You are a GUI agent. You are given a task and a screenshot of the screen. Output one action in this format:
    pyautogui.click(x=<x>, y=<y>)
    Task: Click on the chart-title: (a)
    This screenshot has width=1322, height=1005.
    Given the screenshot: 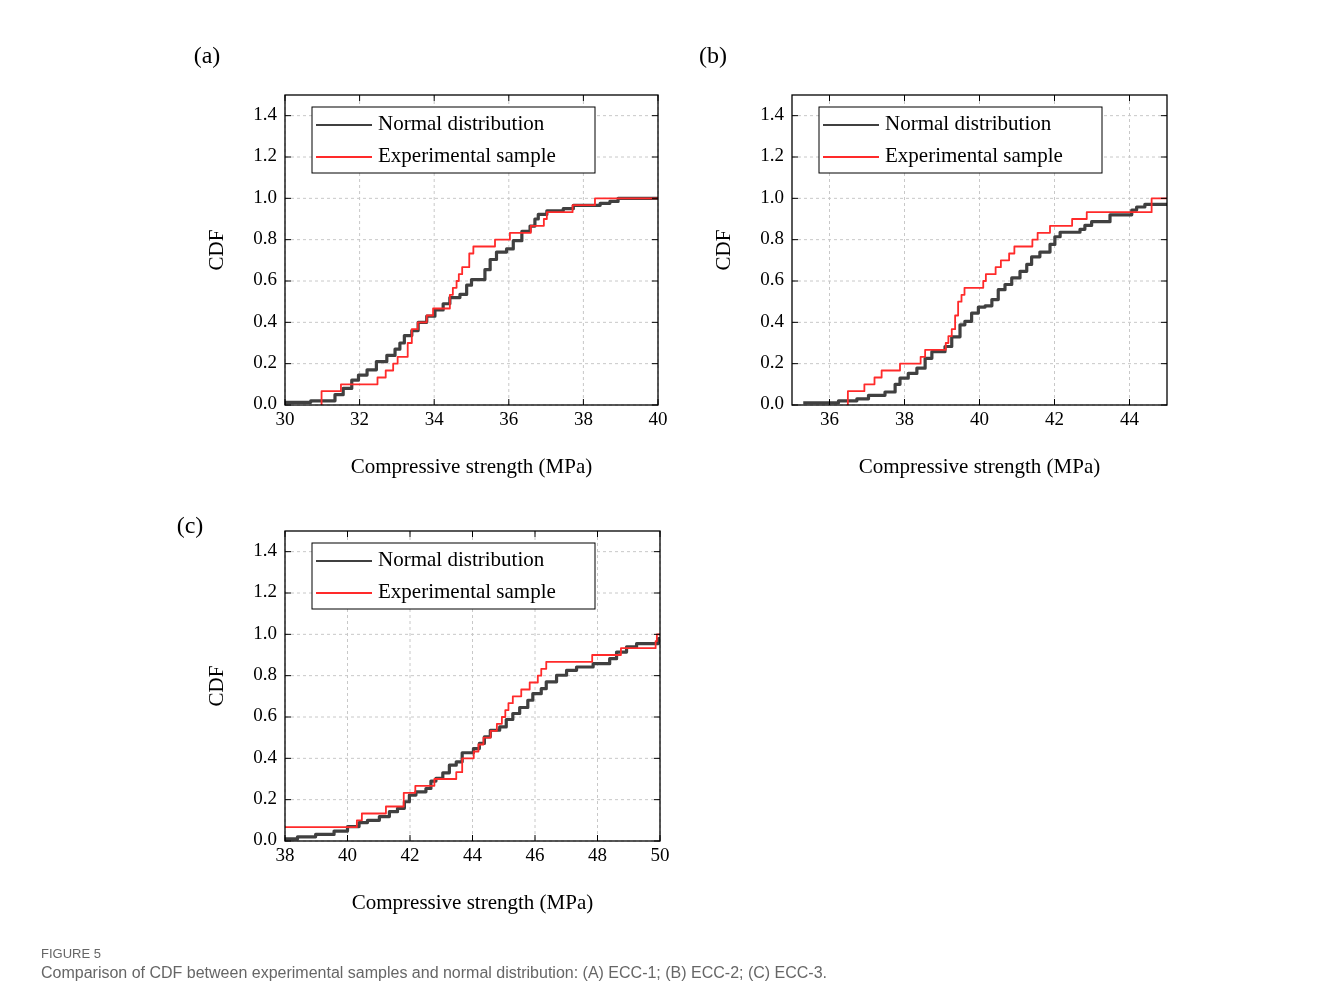 What is the action you would take?
    pyautogui.click(x=207, y=54)
    